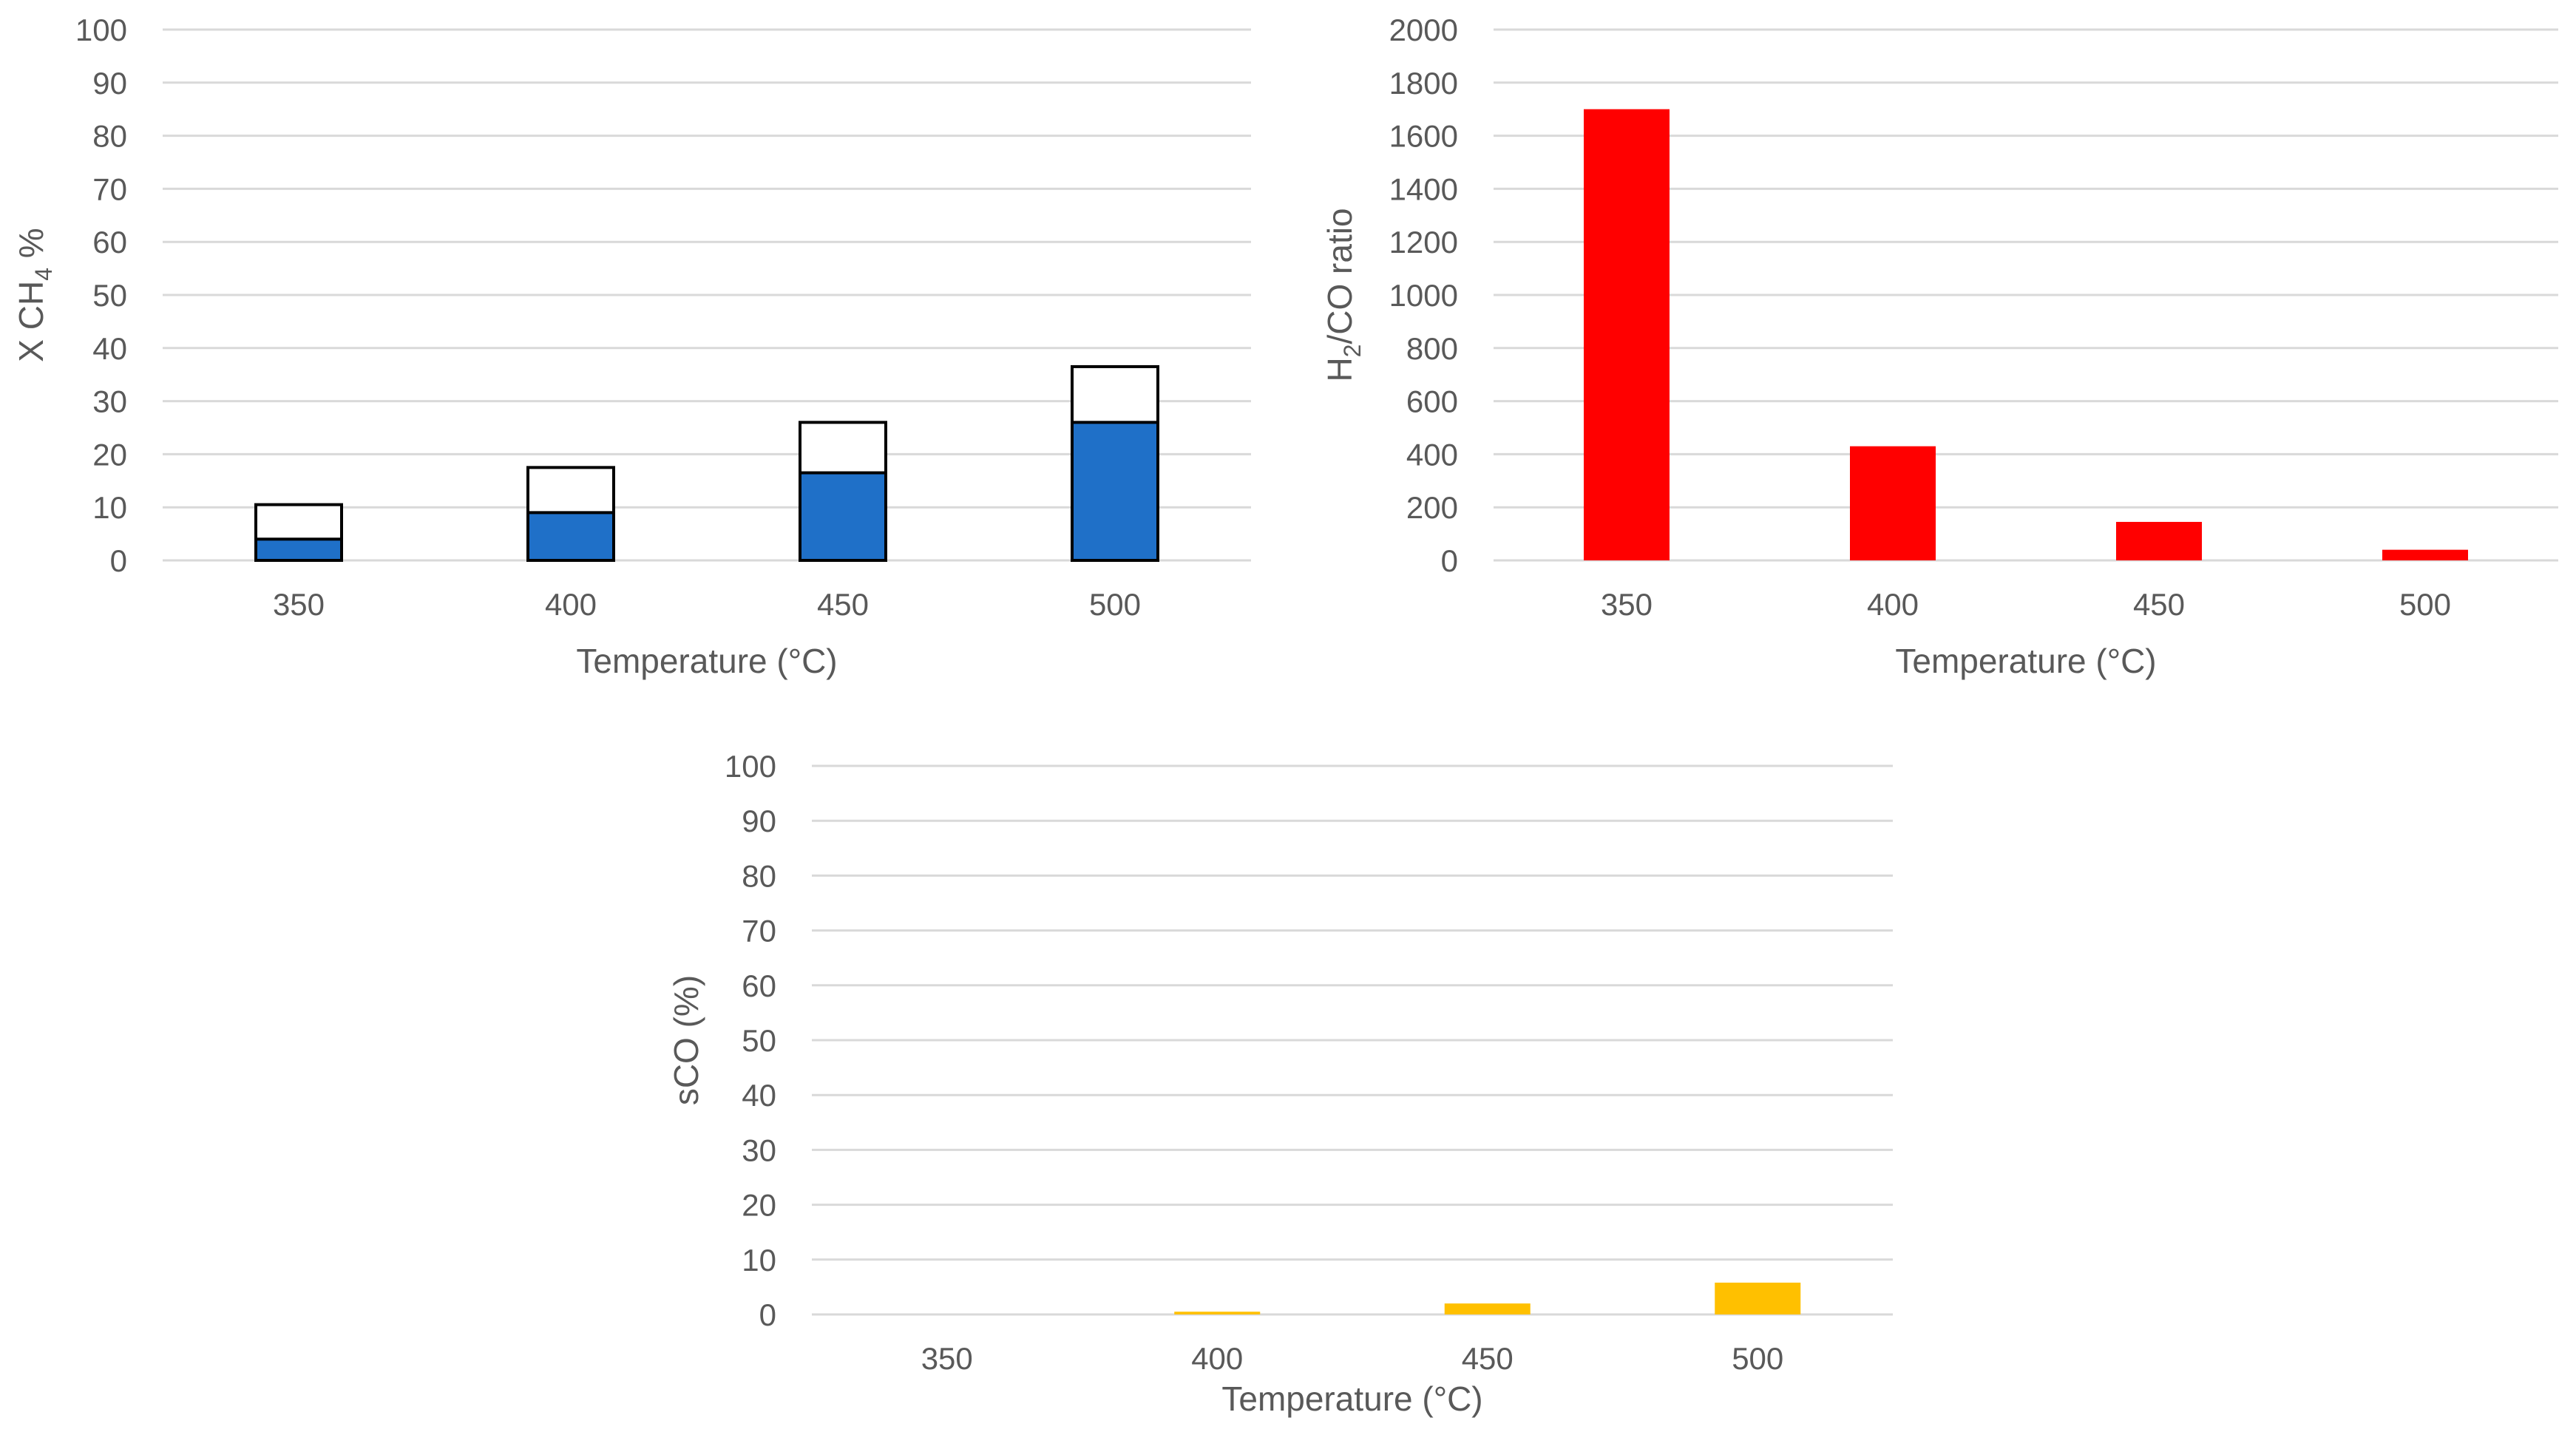 The width and height of the screenshot is (2576, 1449). I want to click on y-tick-label: 1000, so click(1423, 295).